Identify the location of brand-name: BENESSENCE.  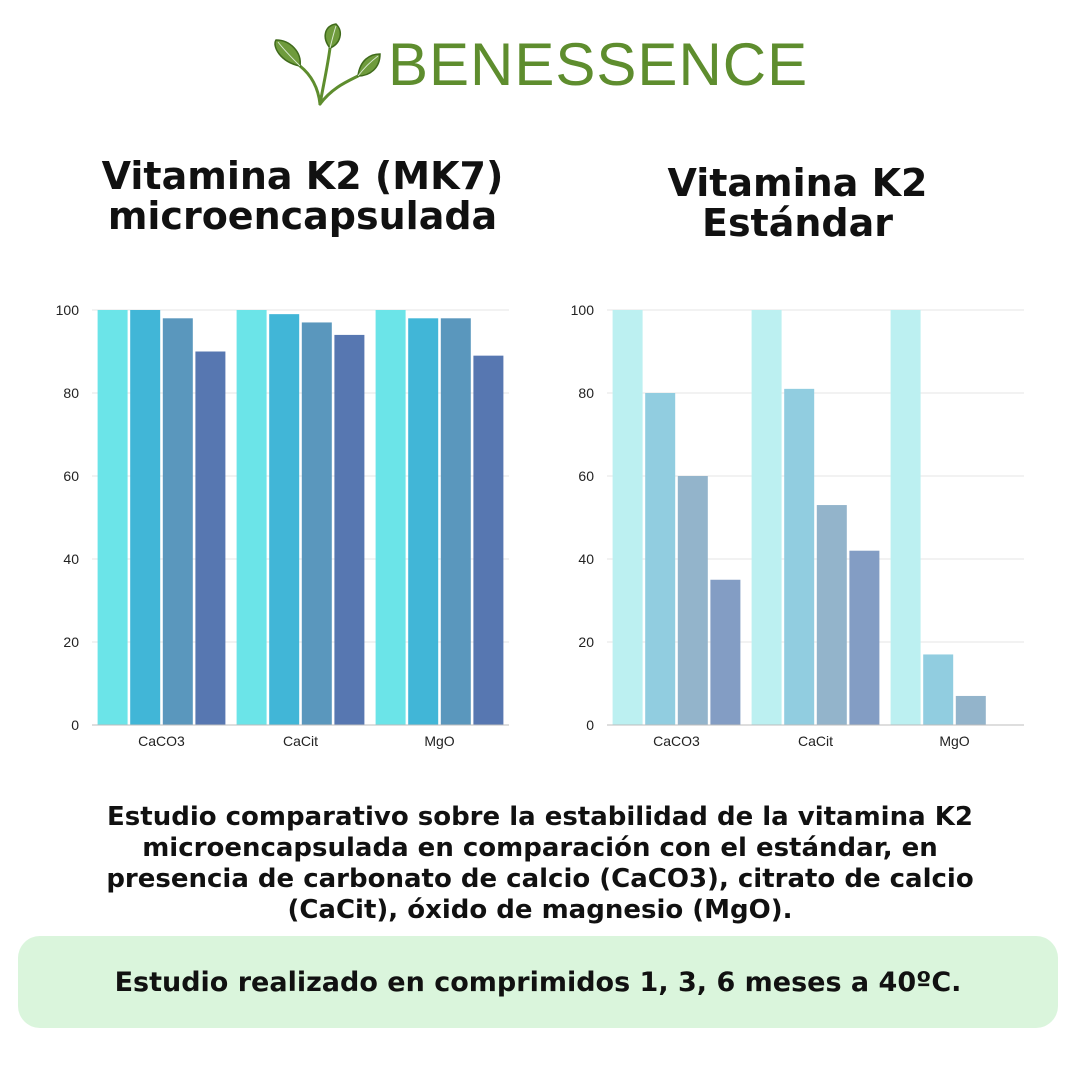
(598, 64).